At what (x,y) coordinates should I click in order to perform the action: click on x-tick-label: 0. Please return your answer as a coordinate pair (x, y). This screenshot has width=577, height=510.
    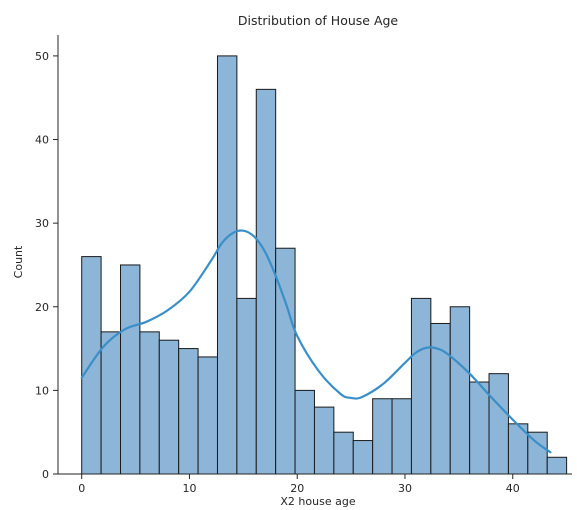
    Looking at the image, I should click on (81, 488).